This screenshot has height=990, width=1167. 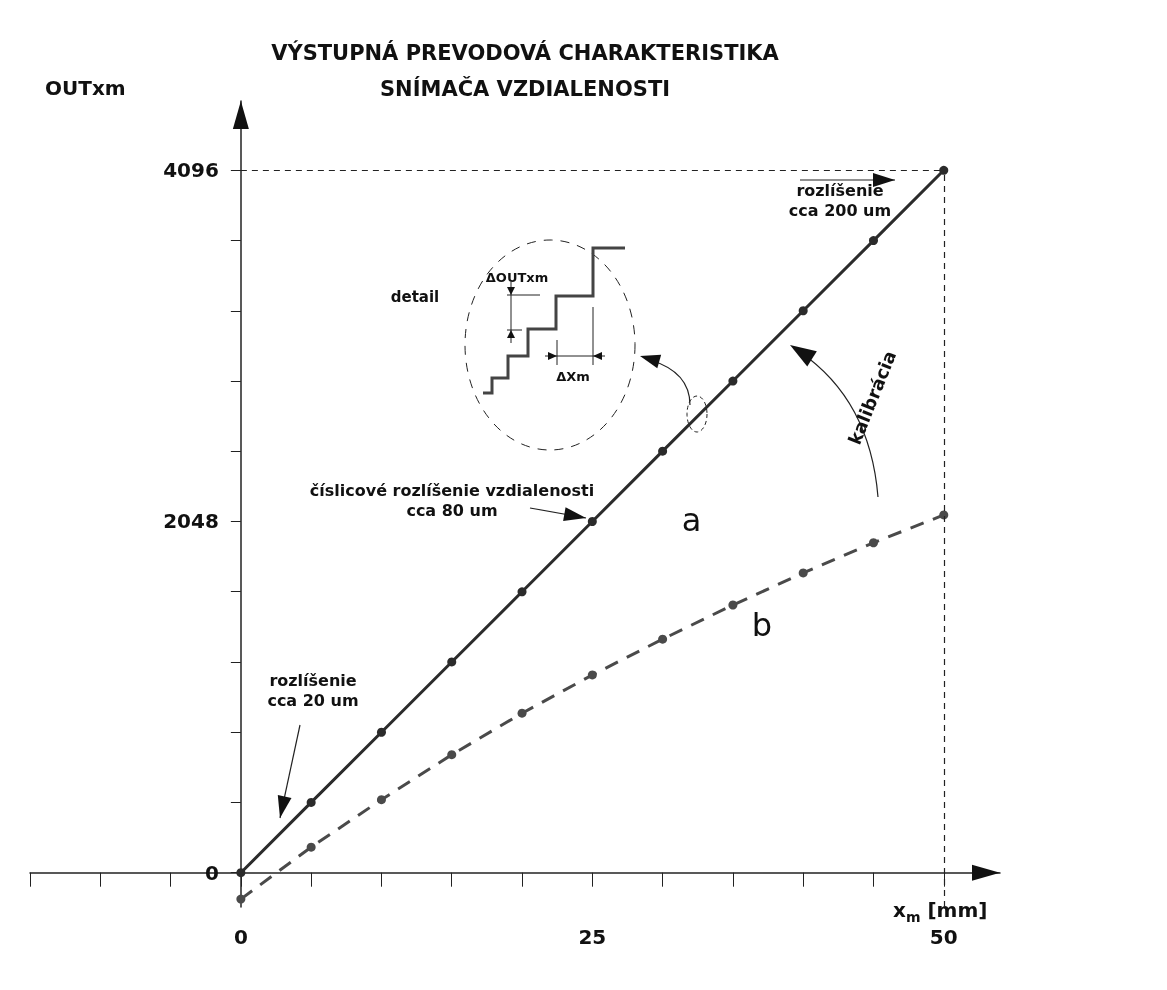 I want to click on x-tick-label: 0, so click(x=240, y=937).